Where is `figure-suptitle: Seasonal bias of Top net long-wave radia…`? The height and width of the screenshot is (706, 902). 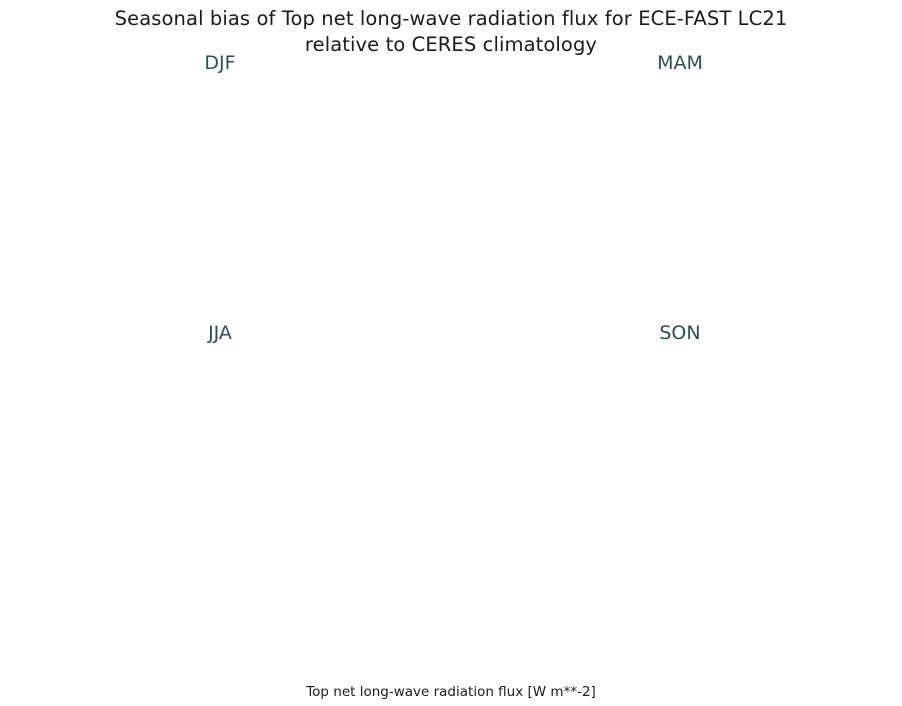
figure-suptitle: Seasonal bias of Top net long-wave radia… is located at coordinates (451, 31).